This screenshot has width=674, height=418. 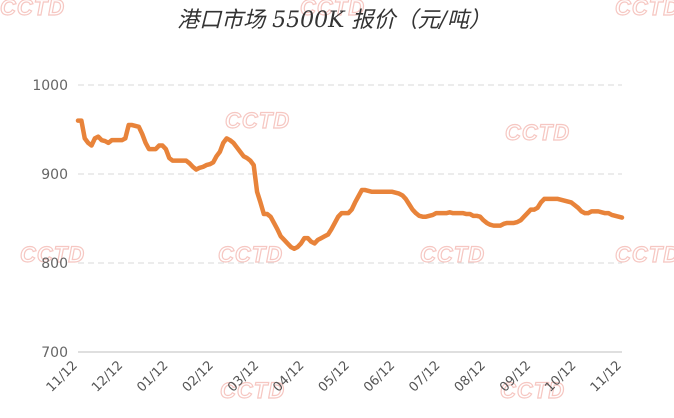 I want to click on y-tick-label: 900, so click(x=54, y=175).